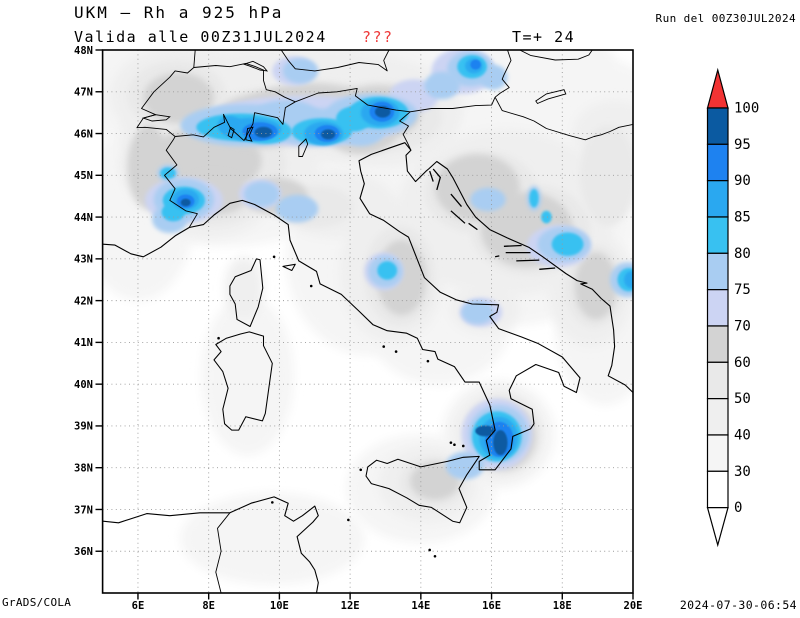 The height and width of the screenshot is (618, 800). Describe the element at coordinates (742, 327) in the screenshot. I see `colorbar-label: 70` at that location.